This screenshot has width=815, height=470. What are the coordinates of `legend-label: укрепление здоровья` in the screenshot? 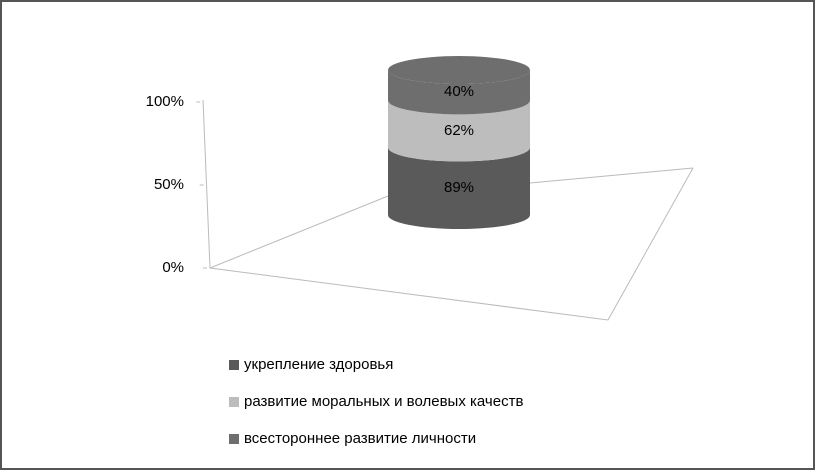 It's located at (318, 364).